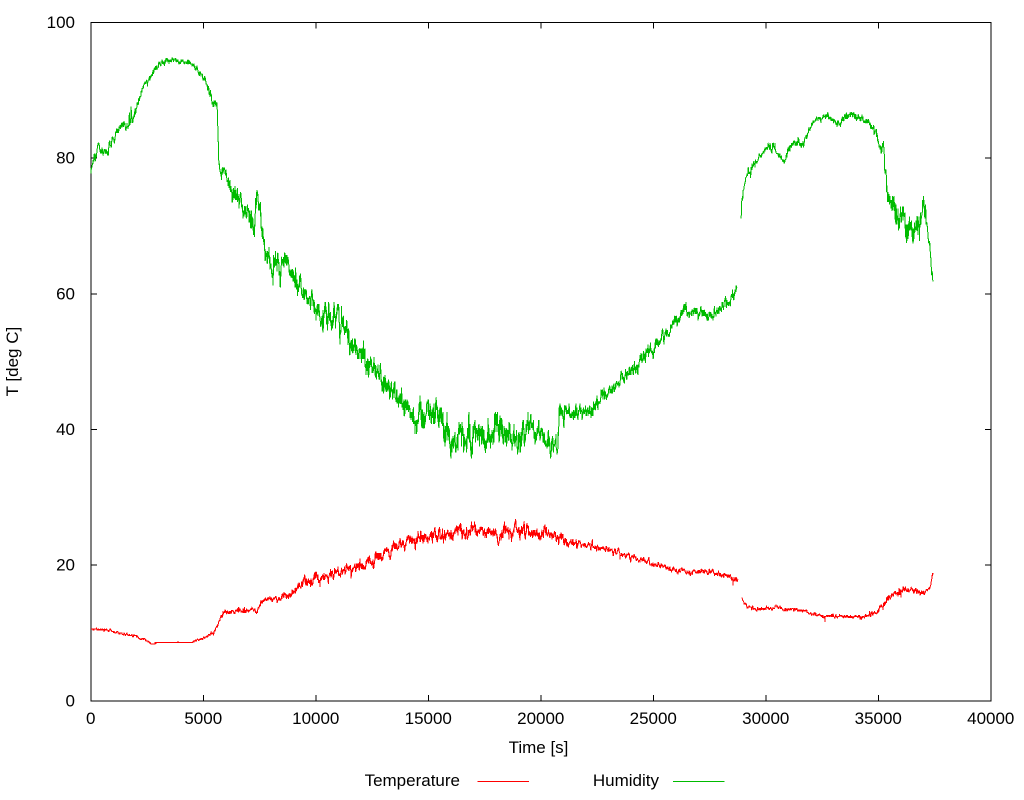 This screenshot has width=1024, height=800. Describe the element at coordinates (65, 565) in the screenshot. I see `svg-text: 20` at that location.